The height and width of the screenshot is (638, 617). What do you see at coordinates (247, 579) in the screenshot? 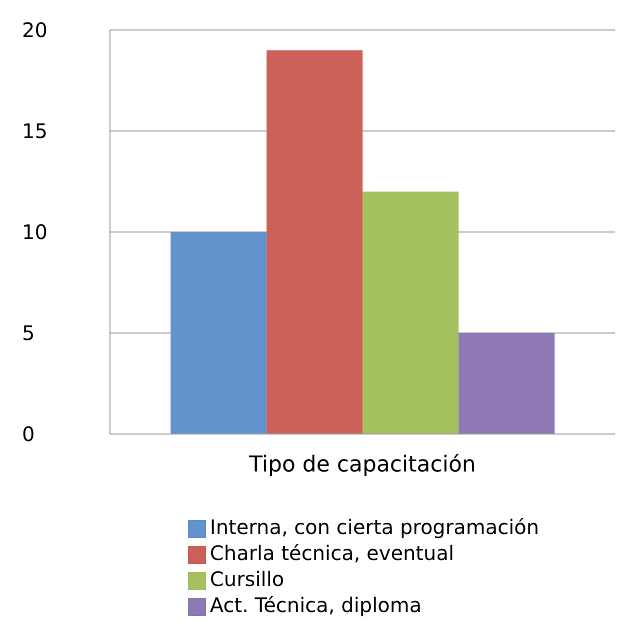
I see `legend-label: Cursillo` at bounding box center [247, 579].